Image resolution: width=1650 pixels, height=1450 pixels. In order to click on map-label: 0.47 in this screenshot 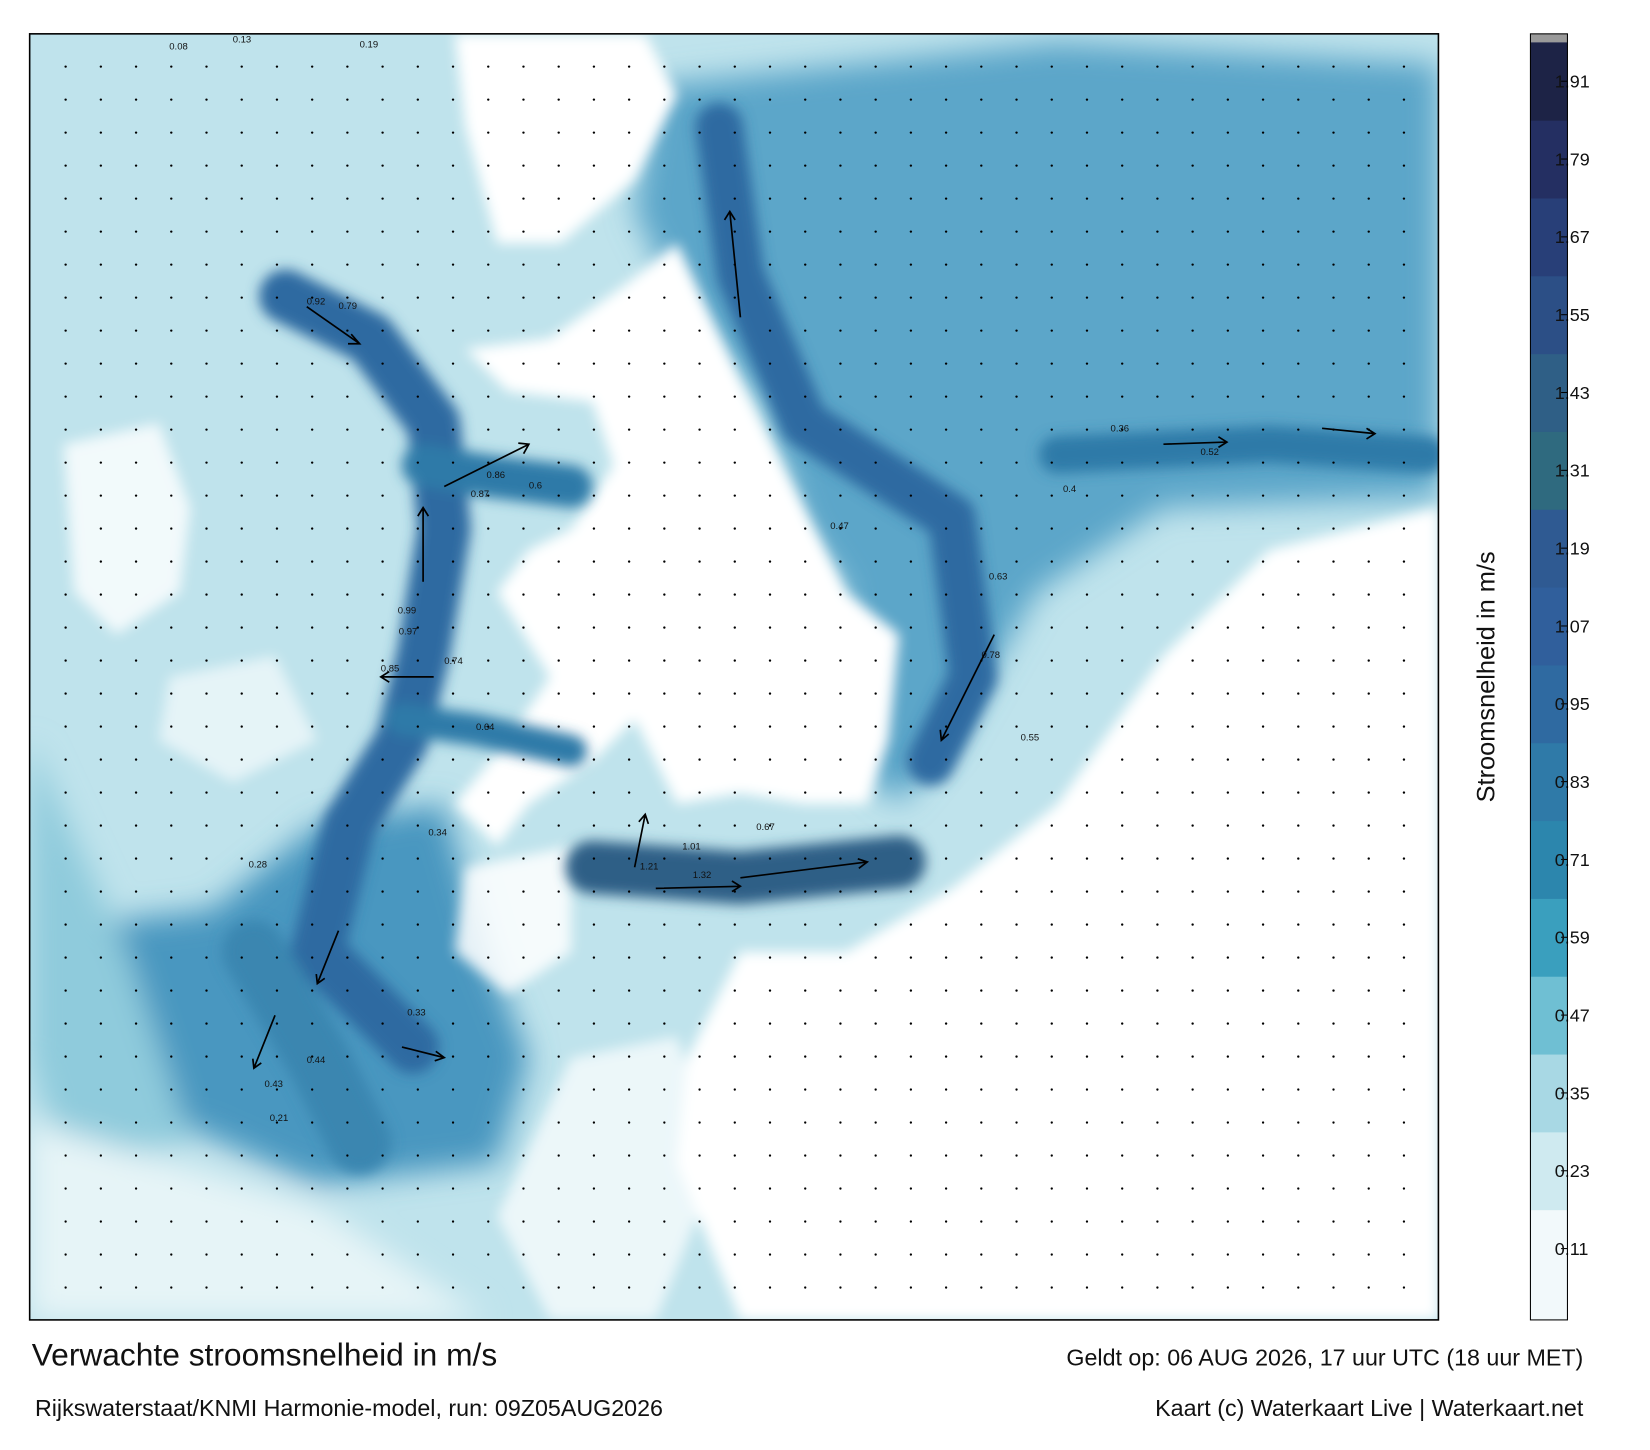, I will do `click(839, 526)`.